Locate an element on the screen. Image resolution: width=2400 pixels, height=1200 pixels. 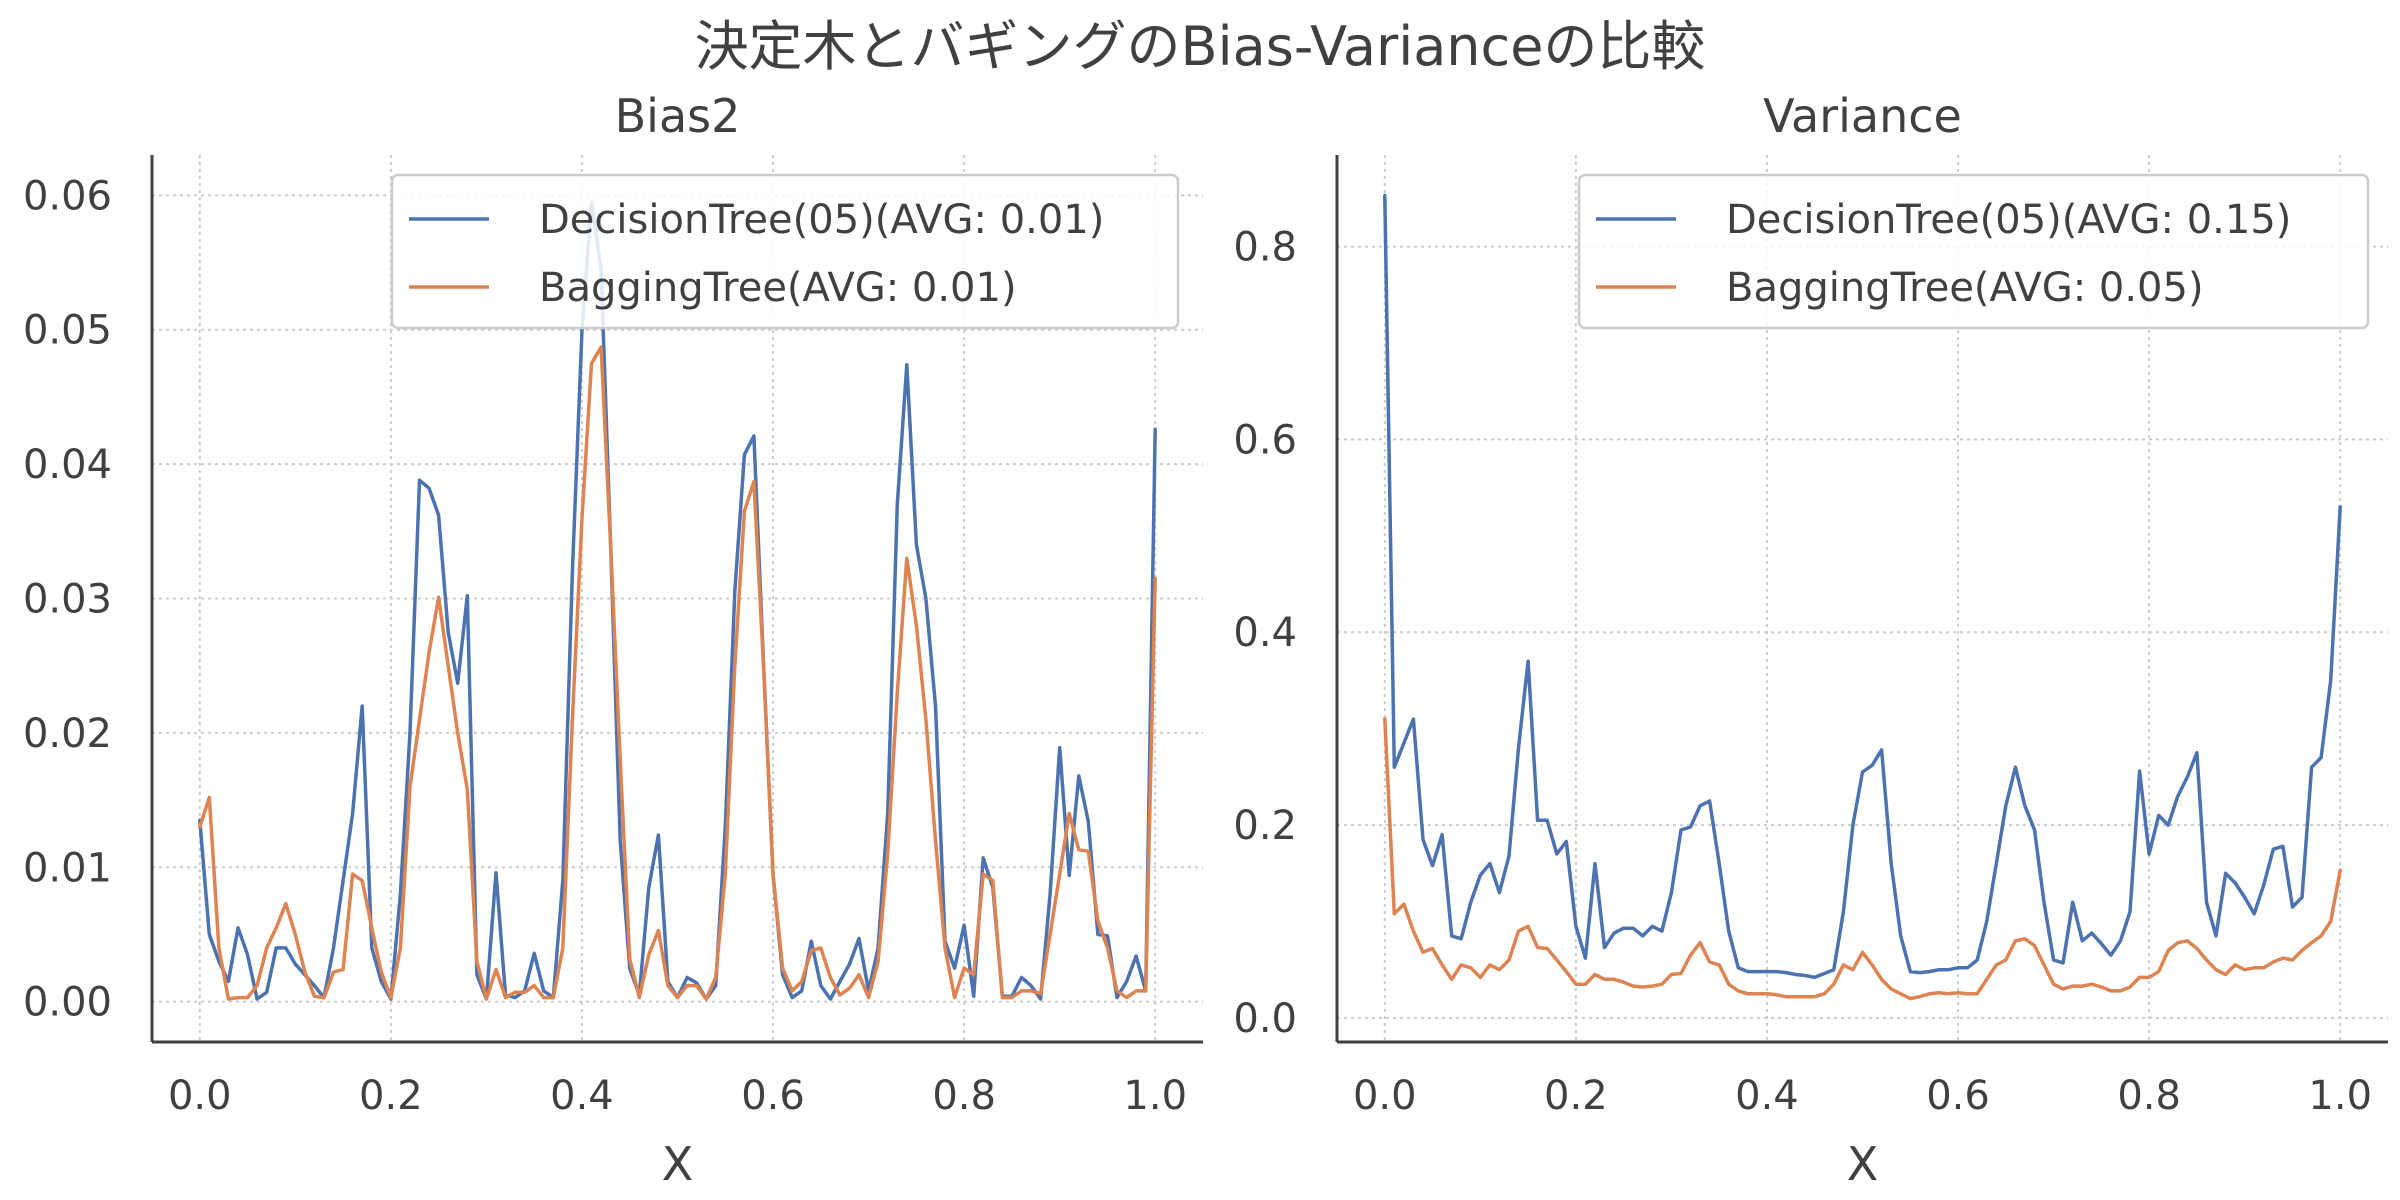
y-tick-label: 0.02 is located at coordinates (67, 734).